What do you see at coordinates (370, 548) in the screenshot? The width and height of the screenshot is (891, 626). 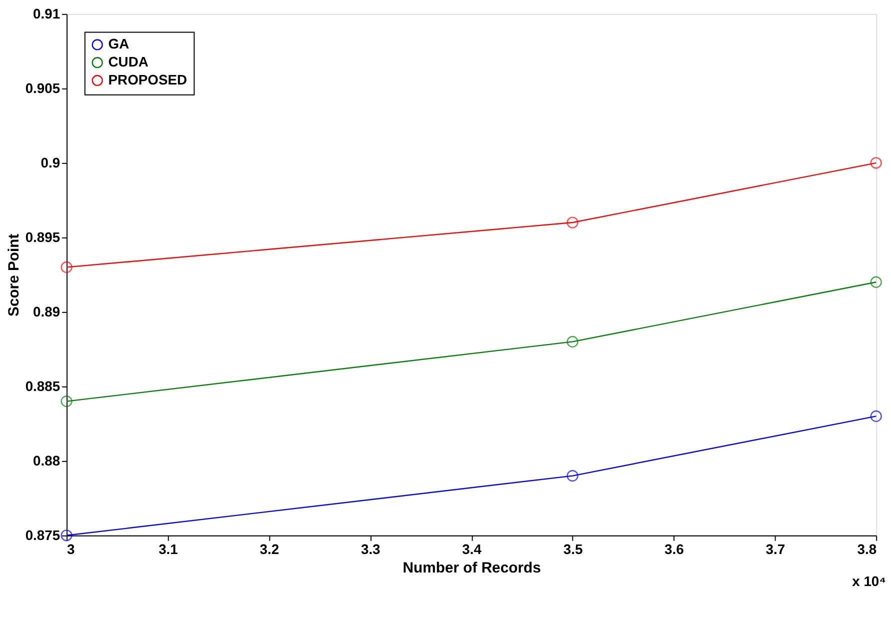 I see `x-tick-label: 3.3` at bounding box center [370, 548].